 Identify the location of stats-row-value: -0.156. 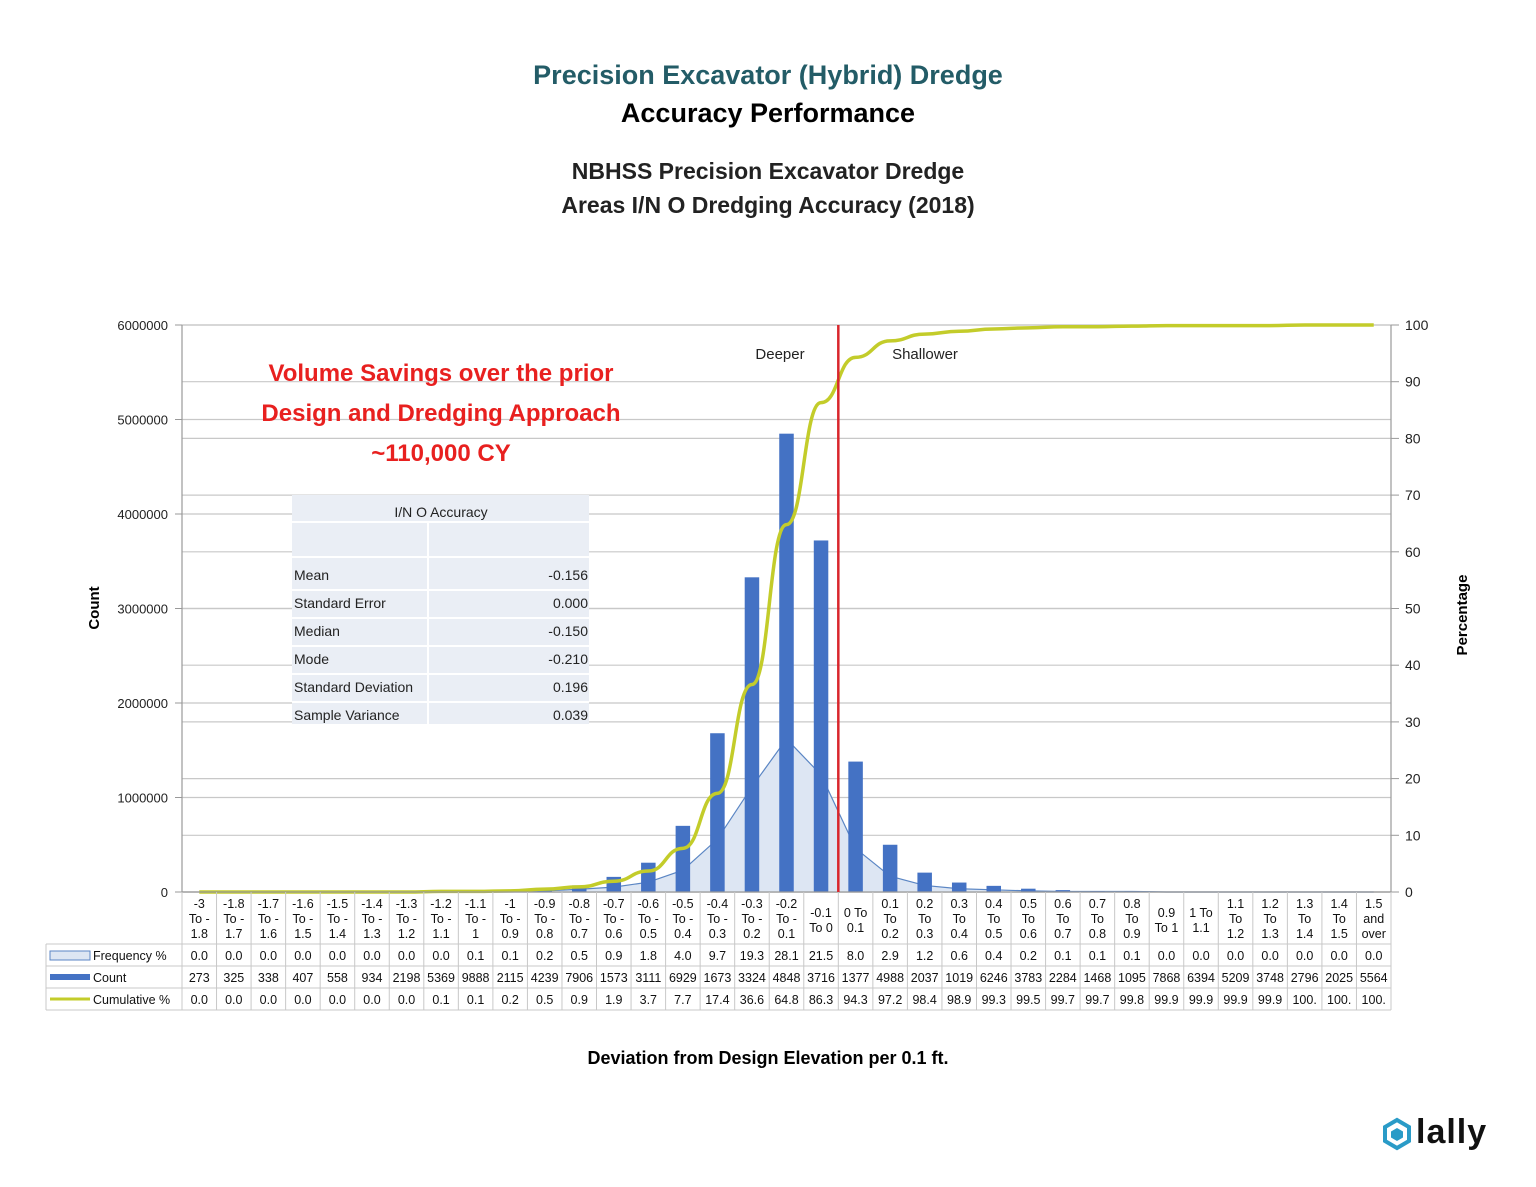
(568, 575).